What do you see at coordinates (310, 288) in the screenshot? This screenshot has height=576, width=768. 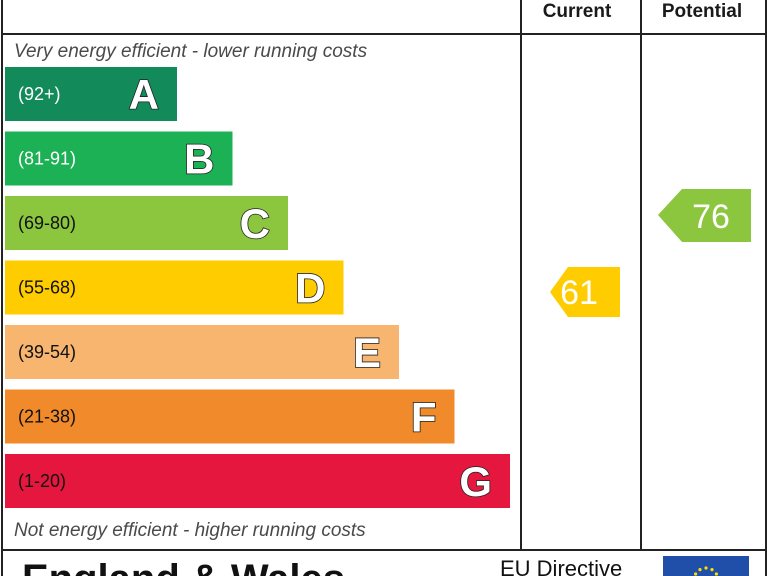 I see `band-d-letter: D` at bounding box center [310, 288].